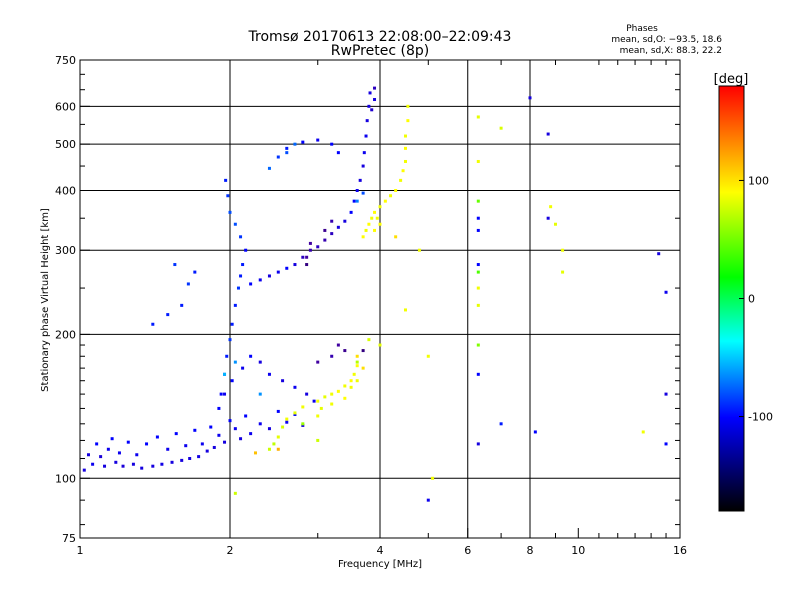  What do you see at coordinates (65, 334) in the screenshot?
I see `y-tick-label: 200` at bounding box center [65, 334].